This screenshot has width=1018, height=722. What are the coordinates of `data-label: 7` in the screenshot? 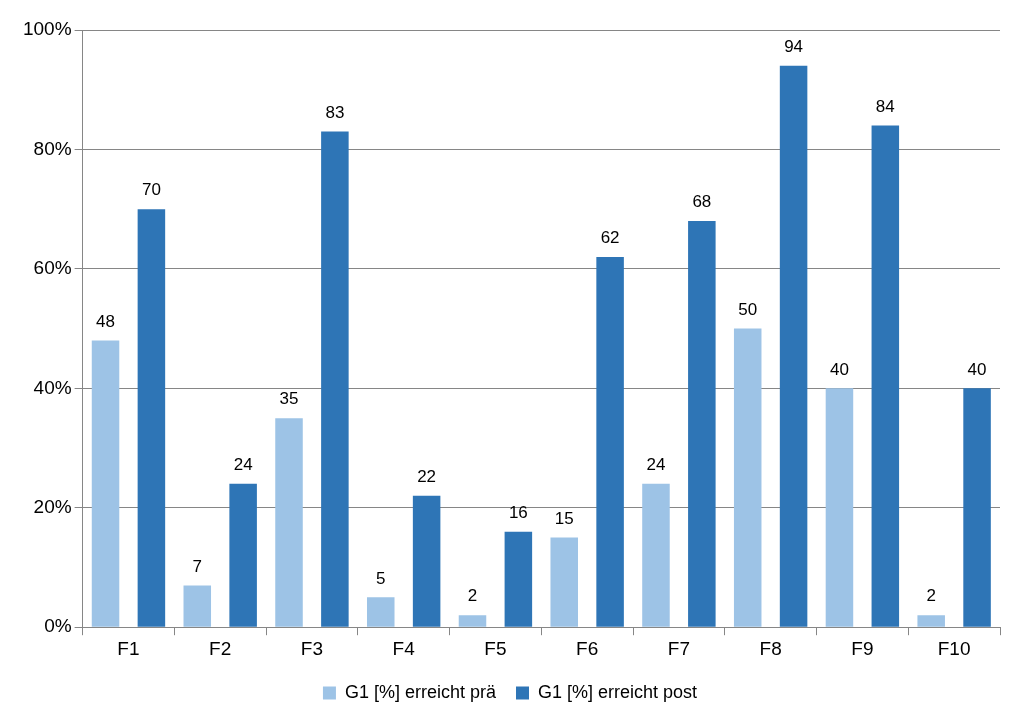 It's located at (197, 566).